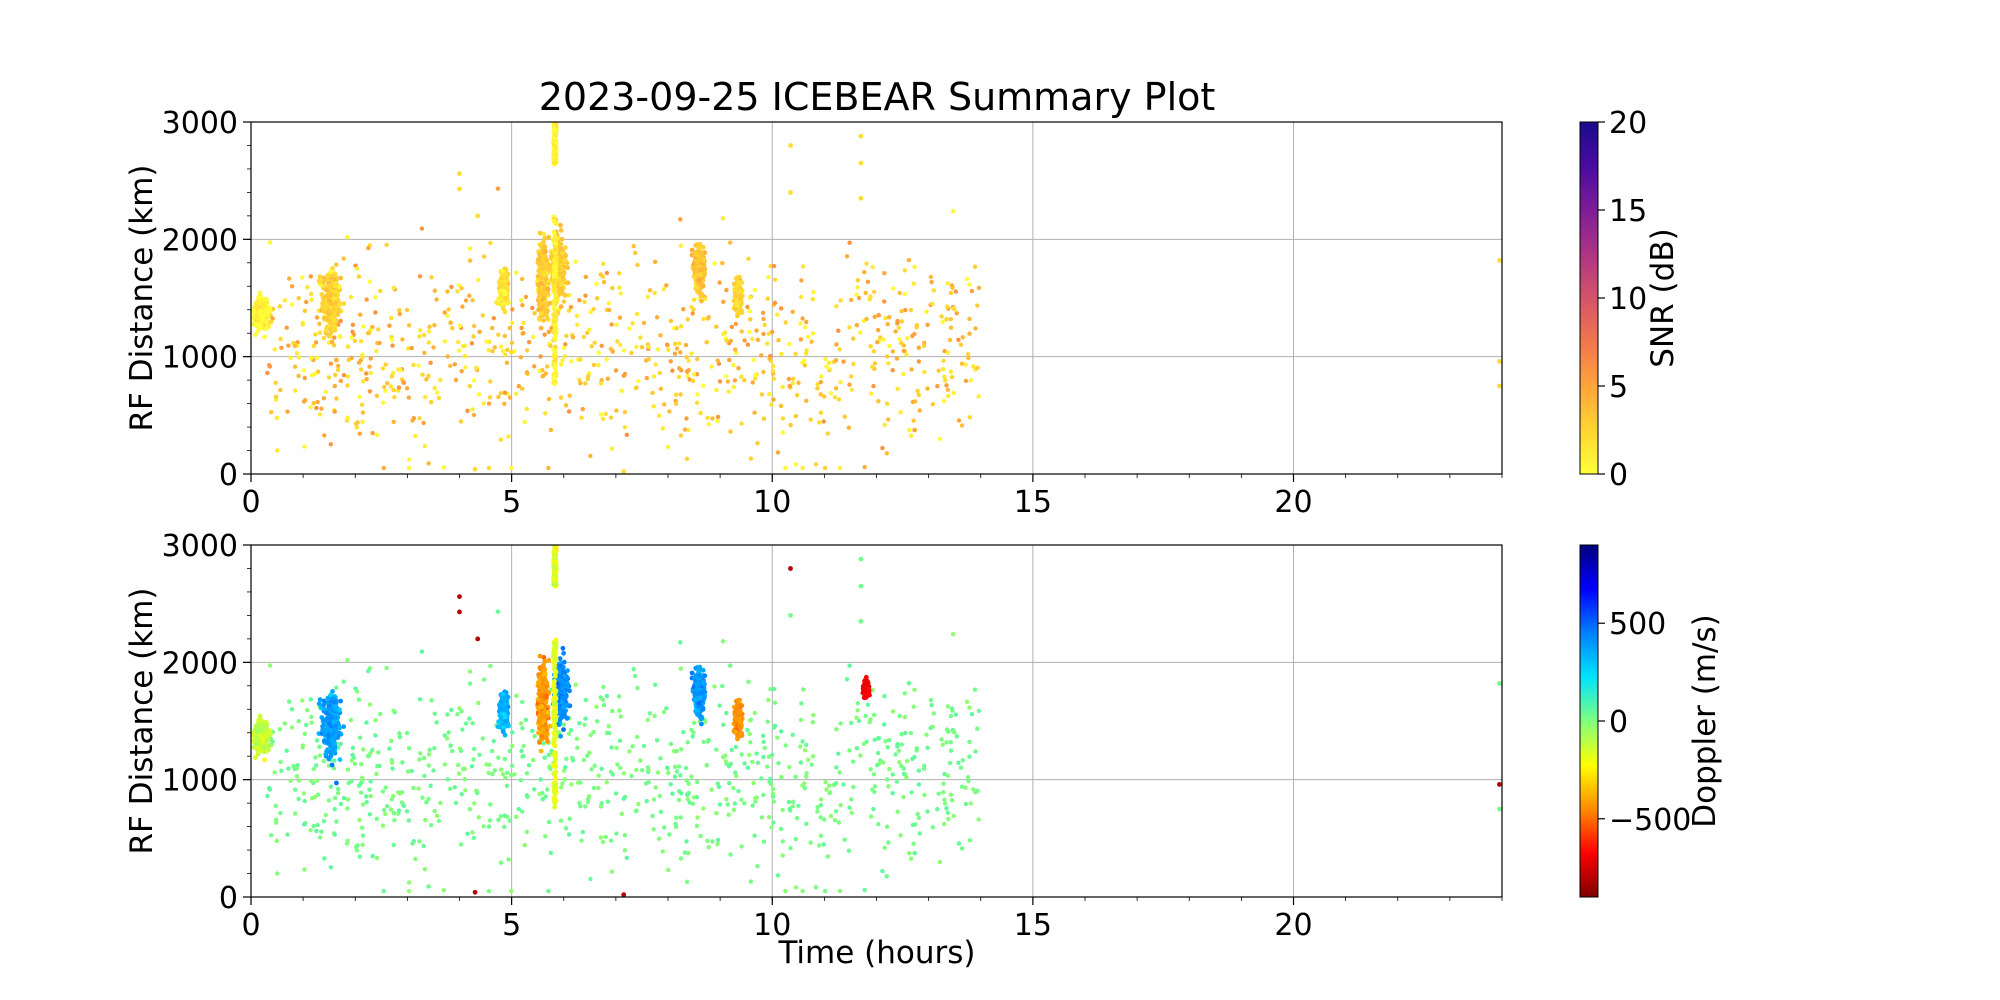 Image resolution: width=2000 pixels, height=1000 pixels. Describe the element at coordinates (861, 136) in the screenshot. I see `isolated-point` at that location.